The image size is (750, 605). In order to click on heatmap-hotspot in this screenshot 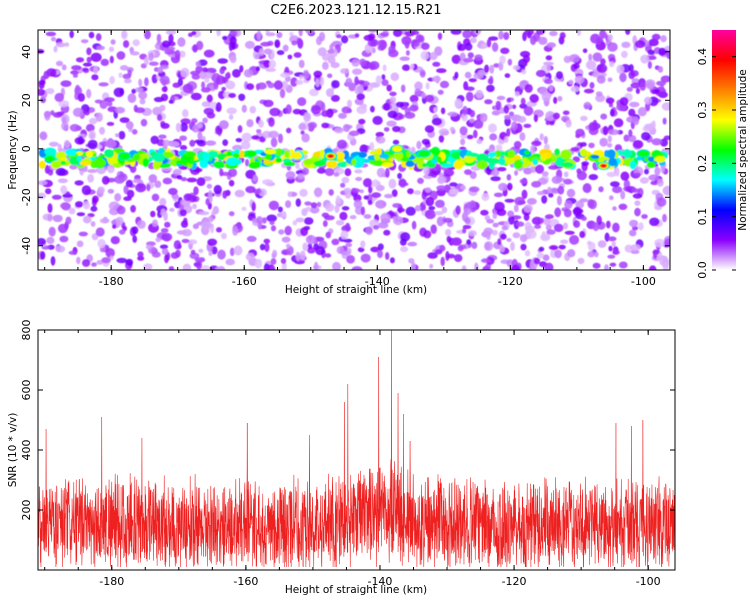, I will do `click(643, 154)`.